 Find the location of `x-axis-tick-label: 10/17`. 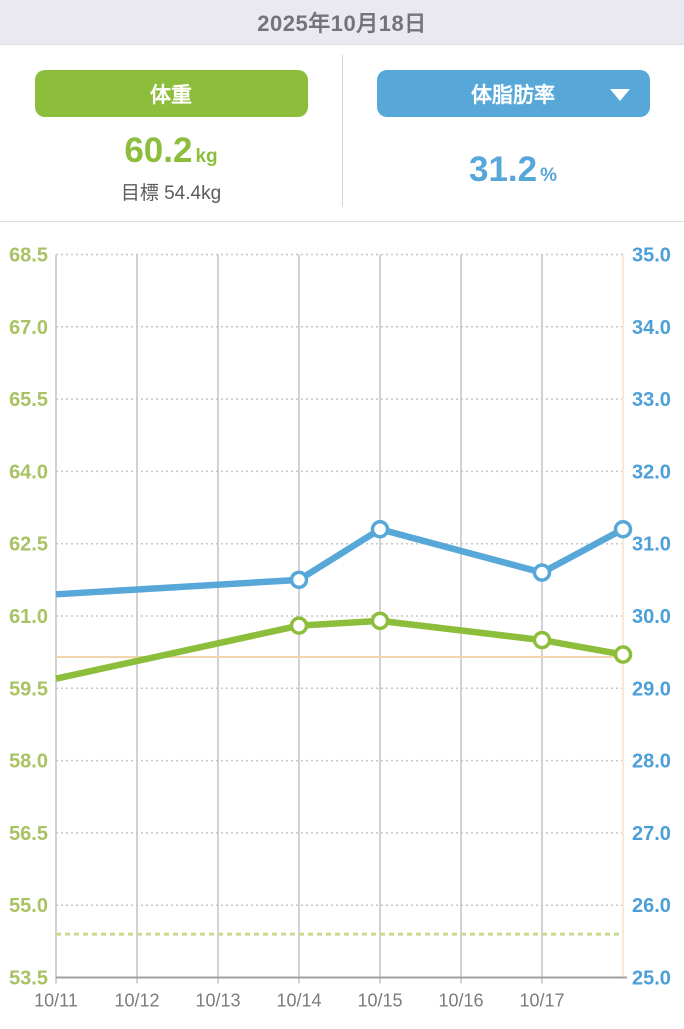

x-axis-tick-label: 10/17 is located at coordinates (541, 1001).